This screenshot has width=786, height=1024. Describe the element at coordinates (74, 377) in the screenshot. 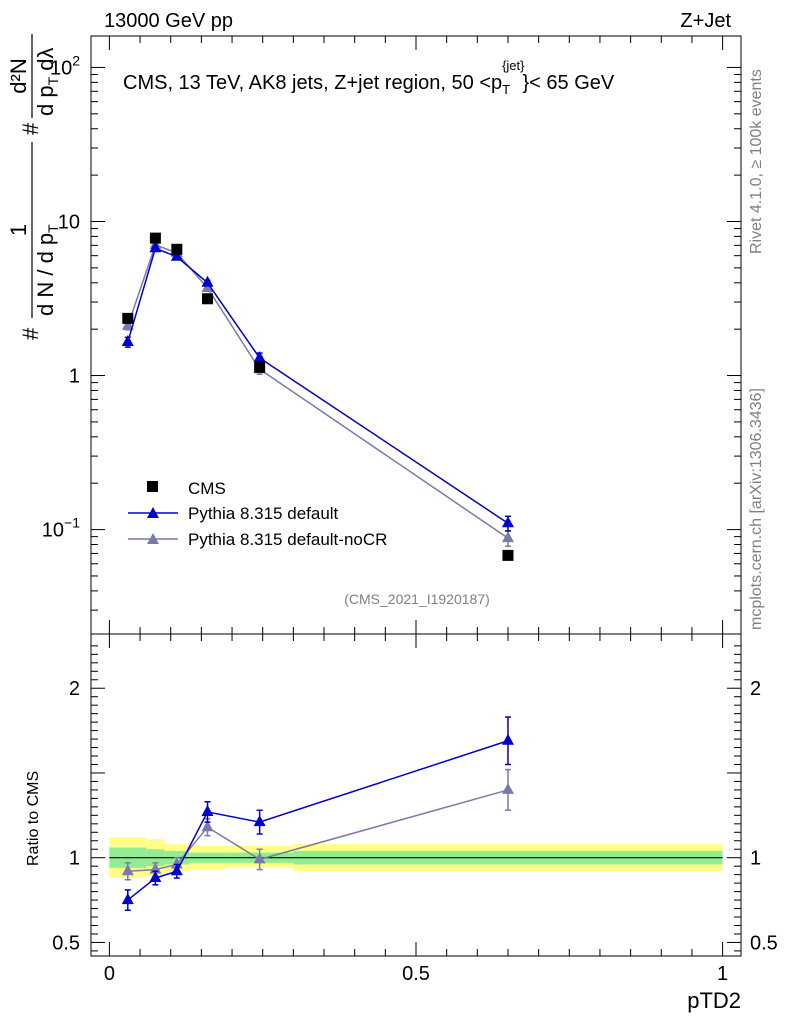

I see `y-tick-label: 1` at that location.